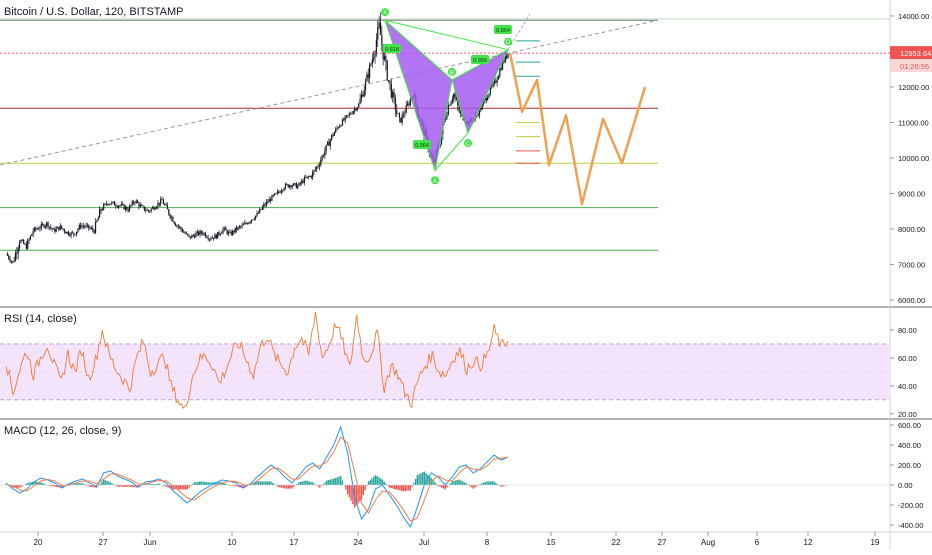 This screenshot has width=932, height=555. I want to click on ratio-label: 0.618, so click(392, 50).